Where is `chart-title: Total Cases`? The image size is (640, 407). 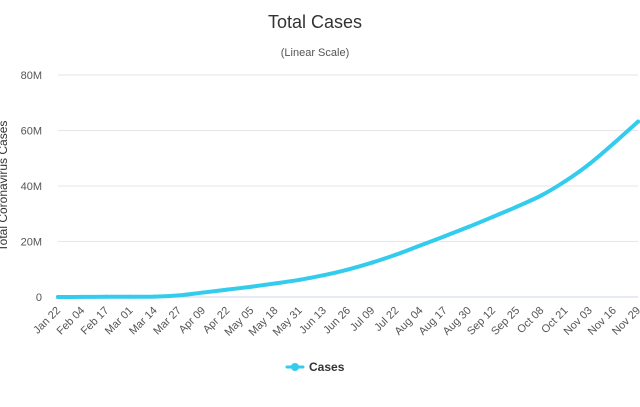 chart-title: Total Cases is located at coordinates (315, 22).